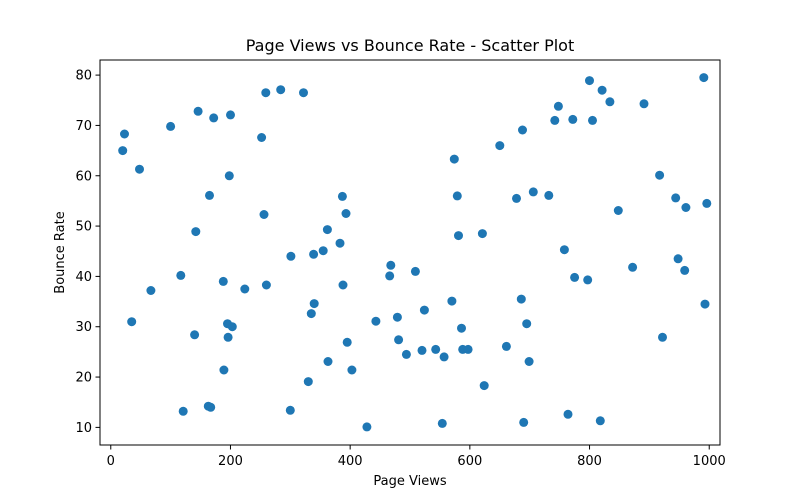 The height and width of the screenshot is (500, 800). I want to click on y-tick-label: 60, so click(83, 176).